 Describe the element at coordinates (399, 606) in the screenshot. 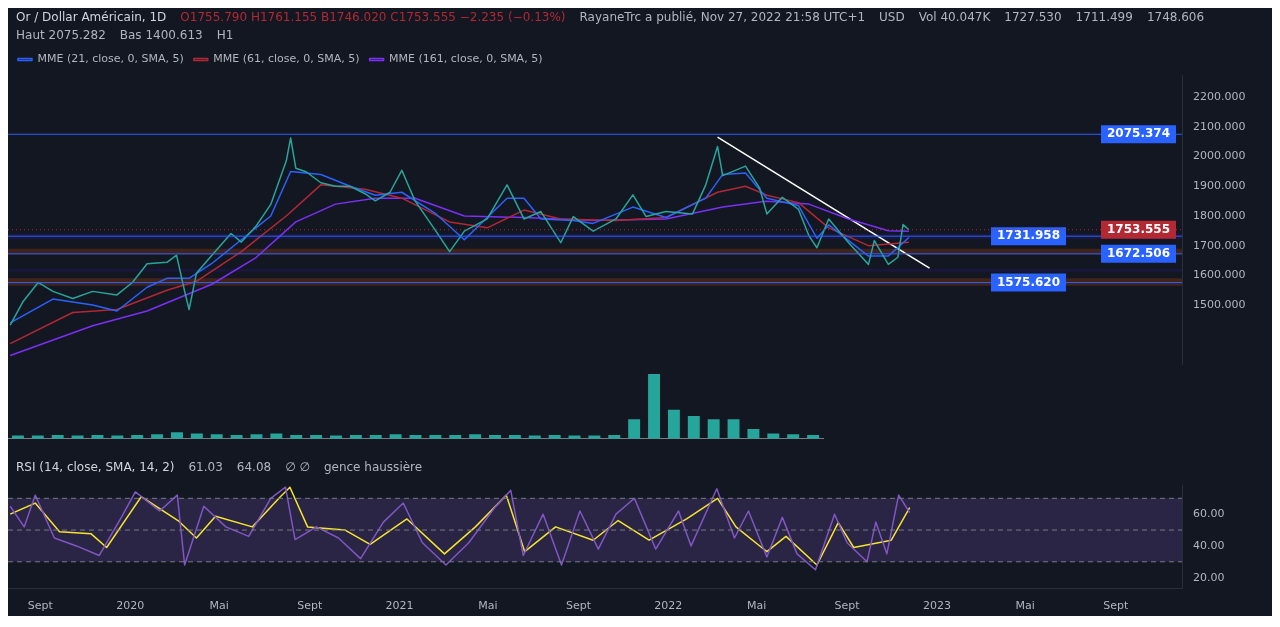

I see `x-tick-label: 2021` at that location.